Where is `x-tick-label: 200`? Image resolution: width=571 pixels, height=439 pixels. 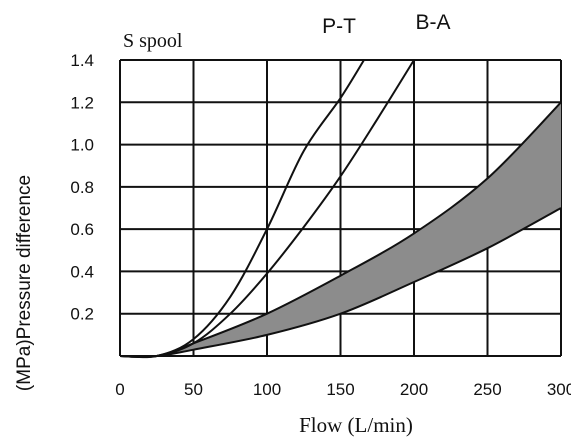 x-tick-label: 200 is located at coordinates (414, 389).